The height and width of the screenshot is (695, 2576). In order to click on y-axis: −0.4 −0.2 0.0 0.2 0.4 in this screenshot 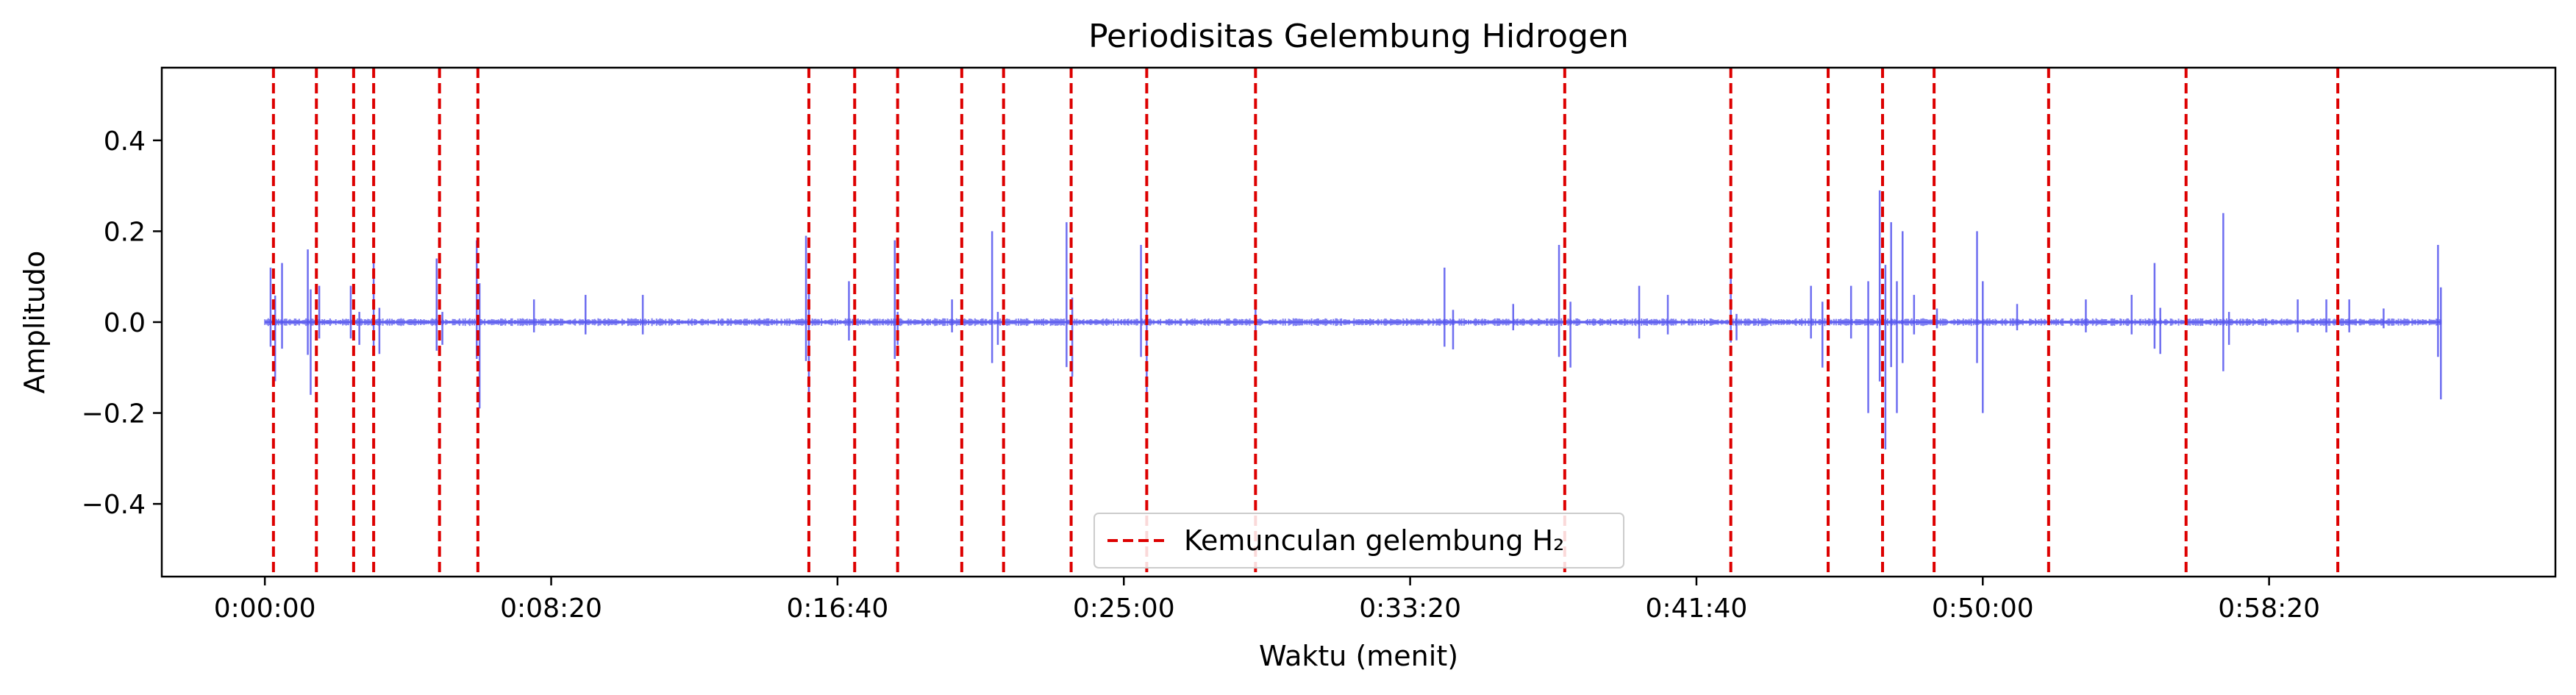, I will do `click(122, 323)`.